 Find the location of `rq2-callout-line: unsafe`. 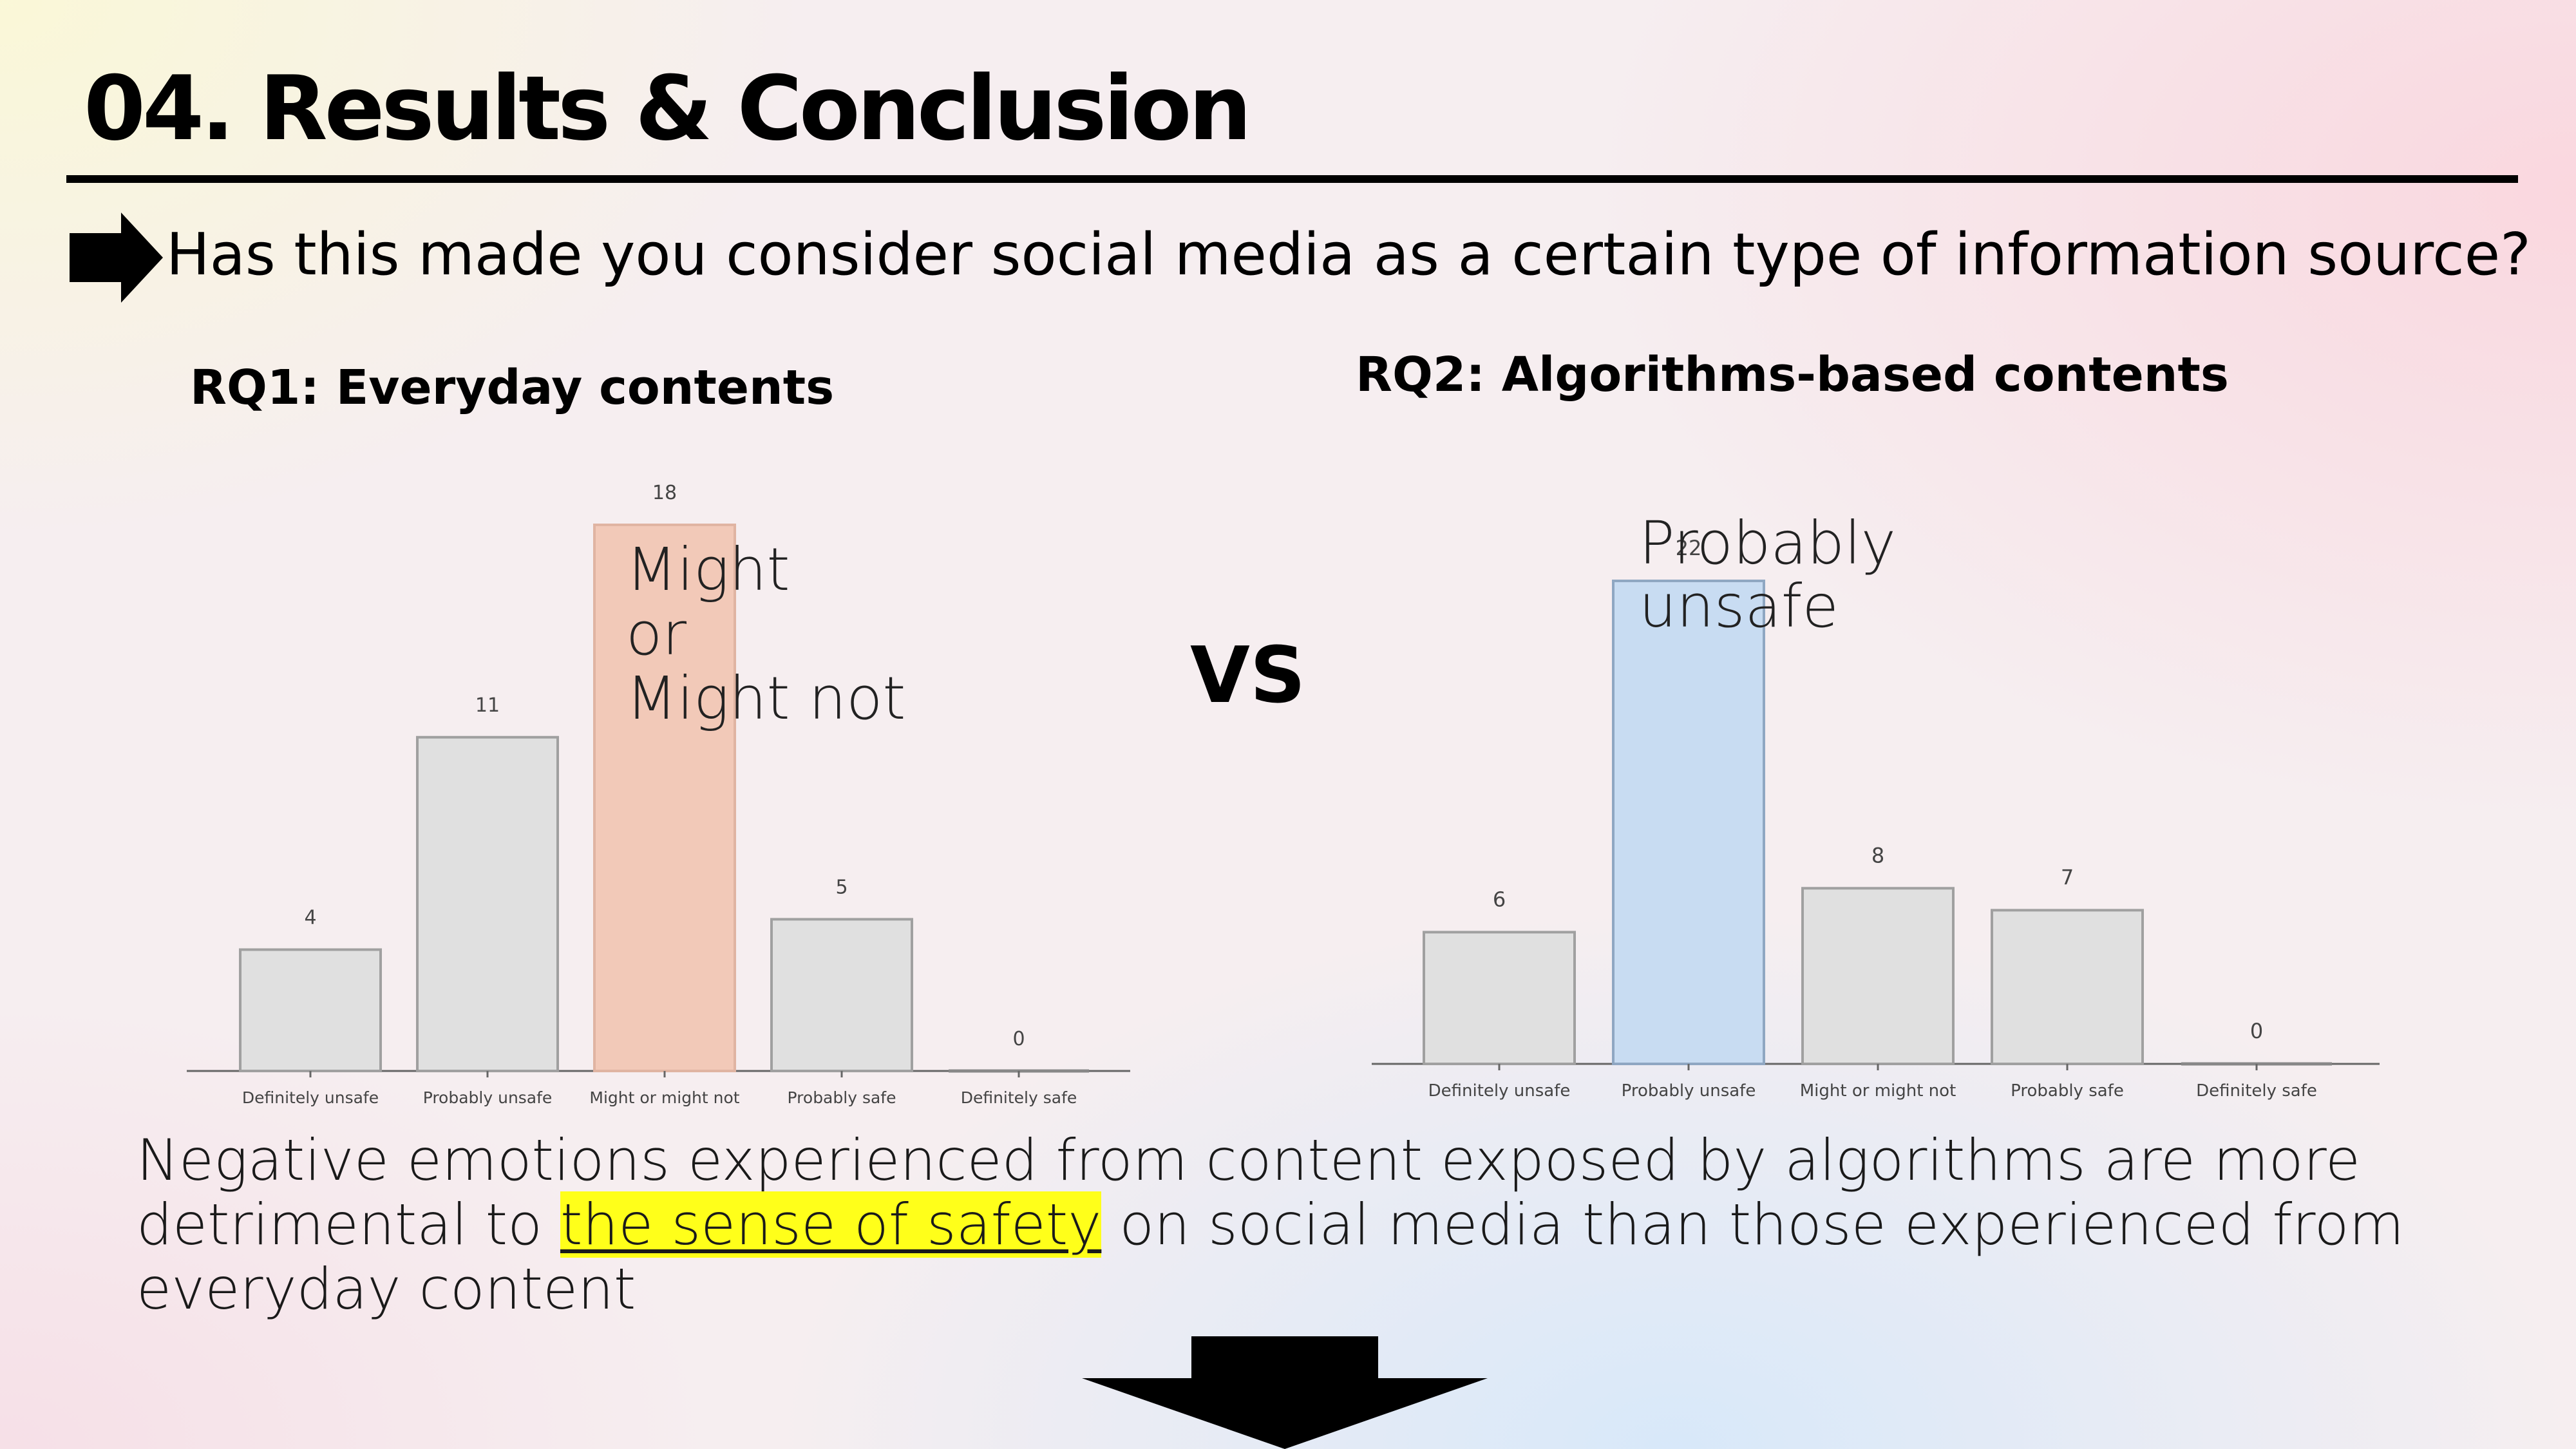

rq2-callout-line: unsafe is located at coordinates (1739, 606).